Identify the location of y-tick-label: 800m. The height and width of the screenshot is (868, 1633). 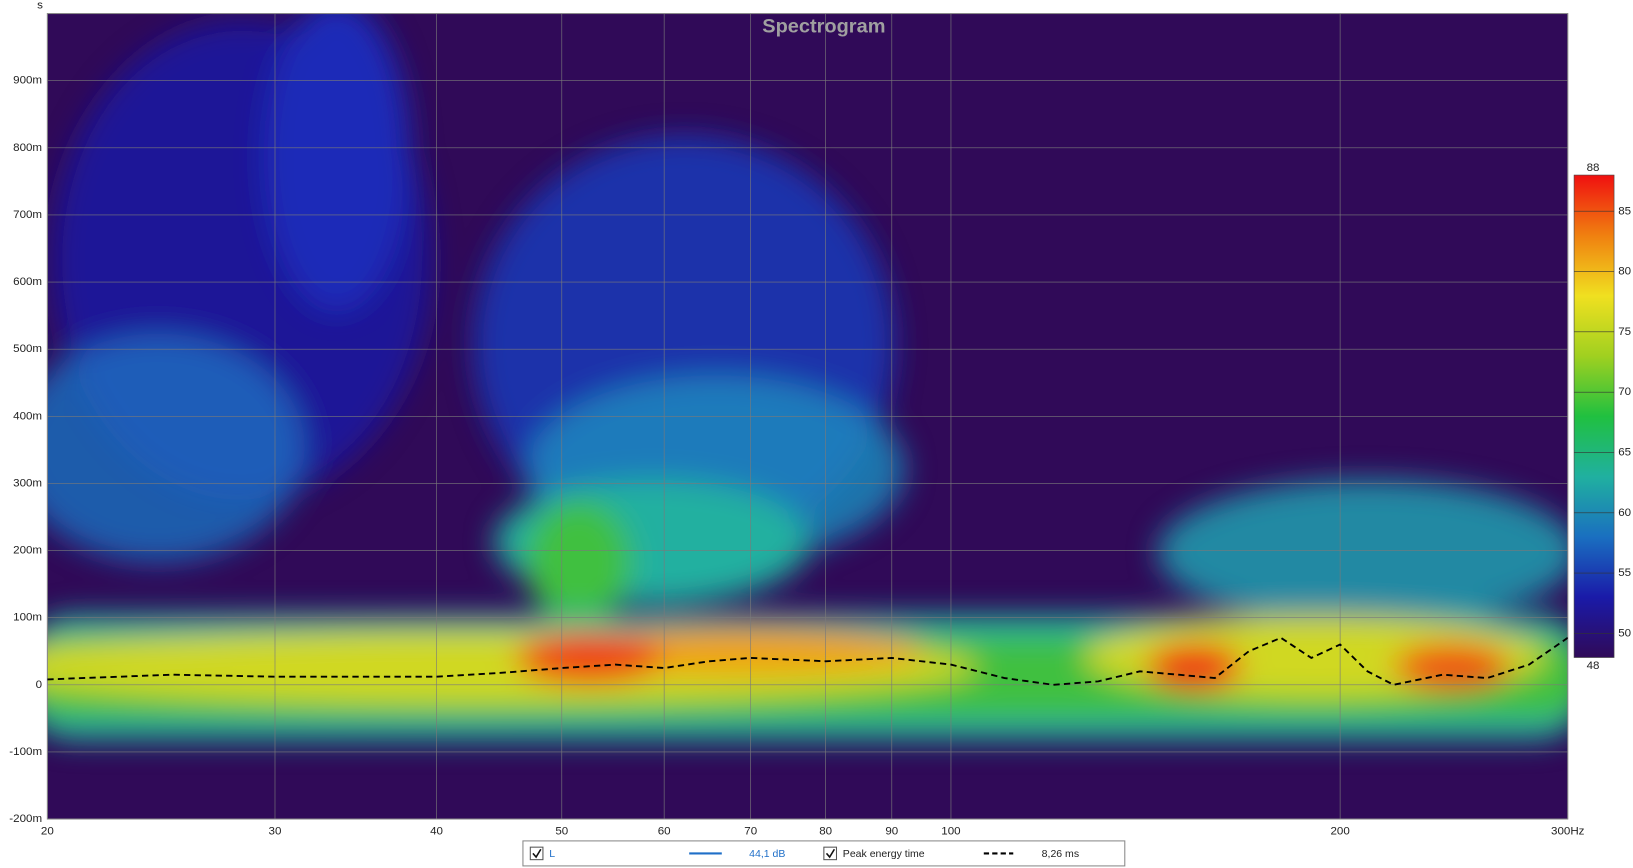
(27, 148).